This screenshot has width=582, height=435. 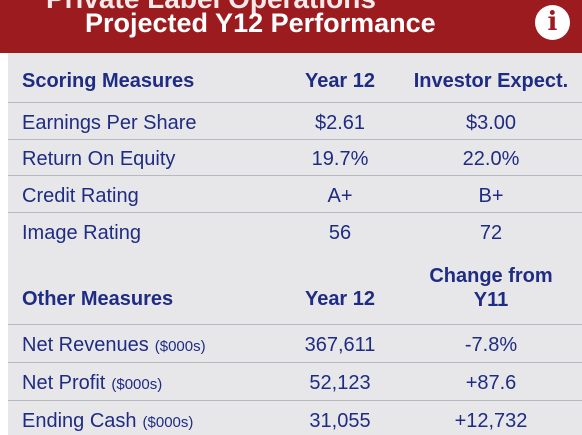 I want to click on row-expect: 22.0%, so click(x=491, y=159).